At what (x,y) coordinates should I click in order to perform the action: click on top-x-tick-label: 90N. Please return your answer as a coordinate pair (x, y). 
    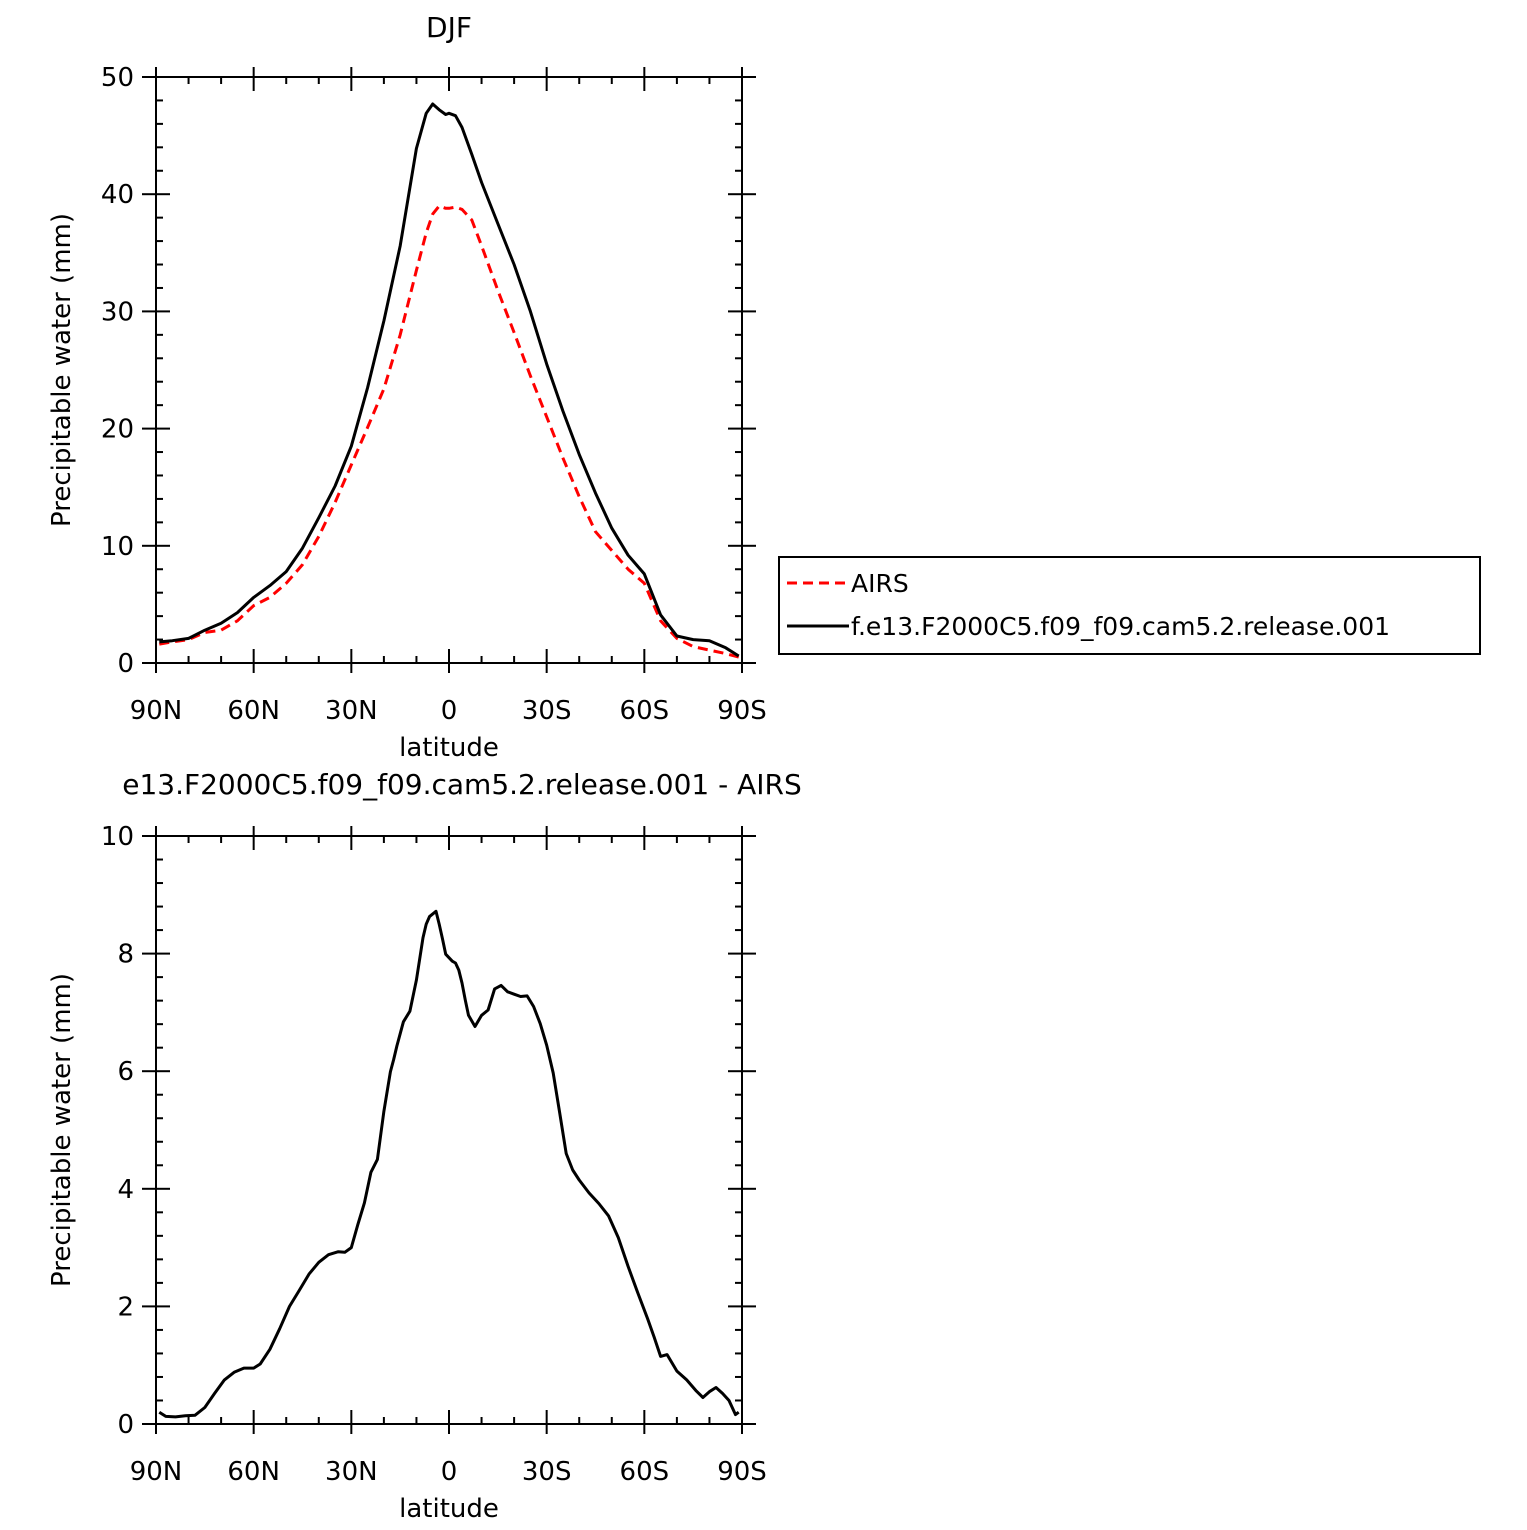
    Looking at the image, I should click on (156, 711).